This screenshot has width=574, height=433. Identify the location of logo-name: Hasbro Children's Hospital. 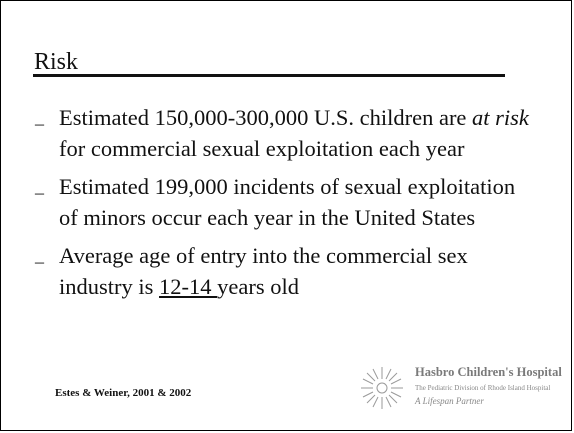
(488, 372).